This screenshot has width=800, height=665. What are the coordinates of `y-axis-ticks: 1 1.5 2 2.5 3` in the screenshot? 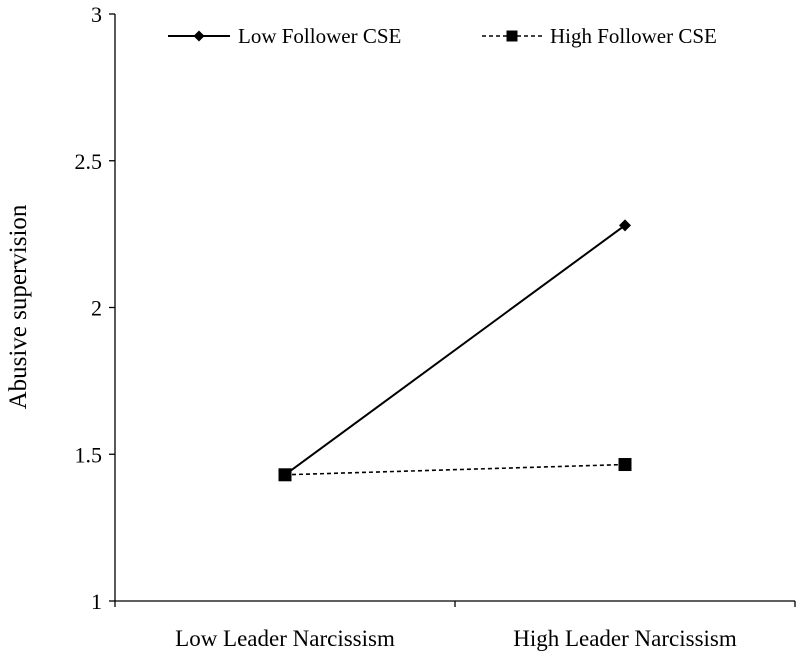 It's located at (95, 308).